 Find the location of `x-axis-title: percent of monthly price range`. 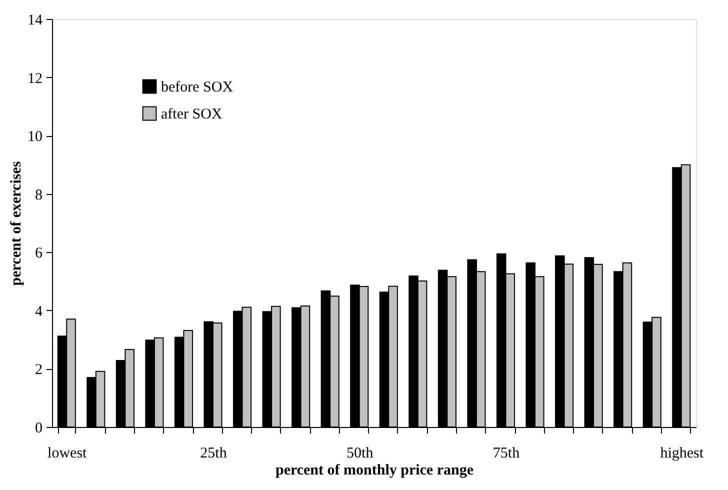

x-axis-title: percent of monthly price range is located at coordinates (374, 470).